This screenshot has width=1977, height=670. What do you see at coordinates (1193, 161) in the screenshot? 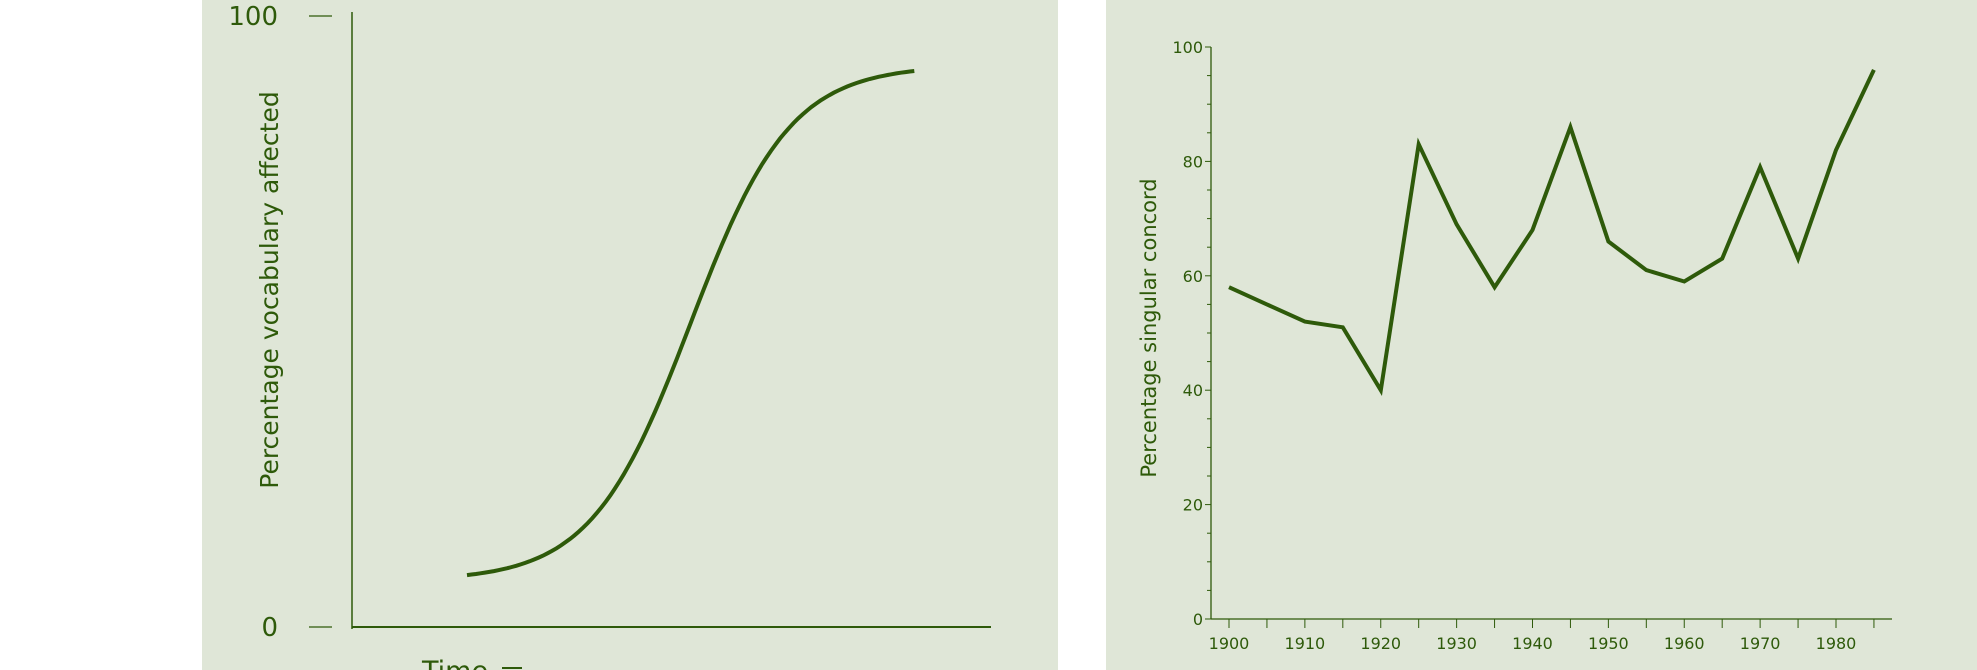
I see `y-tick-label: 80` at bounding box center [1193, 161].